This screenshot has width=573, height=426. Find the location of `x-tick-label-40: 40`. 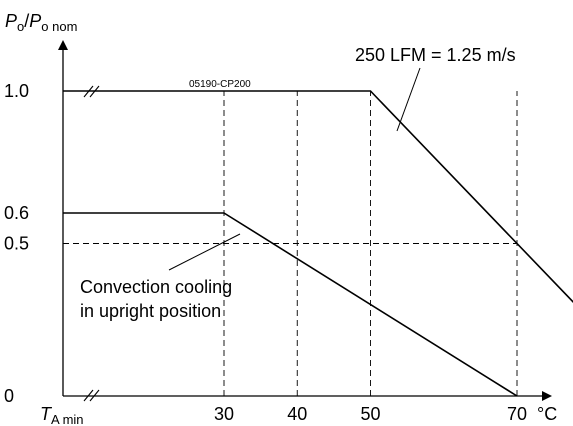

x-tick-label-40: 40 is located at coordinates (297, 414).